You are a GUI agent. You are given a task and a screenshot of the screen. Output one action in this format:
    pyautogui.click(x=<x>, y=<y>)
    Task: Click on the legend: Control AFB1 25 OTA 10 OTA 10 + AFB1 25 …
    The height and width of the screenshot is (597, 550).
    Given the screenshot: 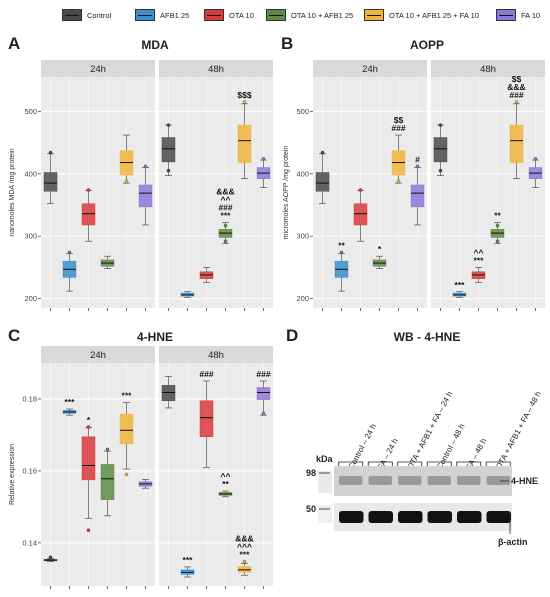 What is the action you would take?
    pyautogui.click(x=275, y=15)
    